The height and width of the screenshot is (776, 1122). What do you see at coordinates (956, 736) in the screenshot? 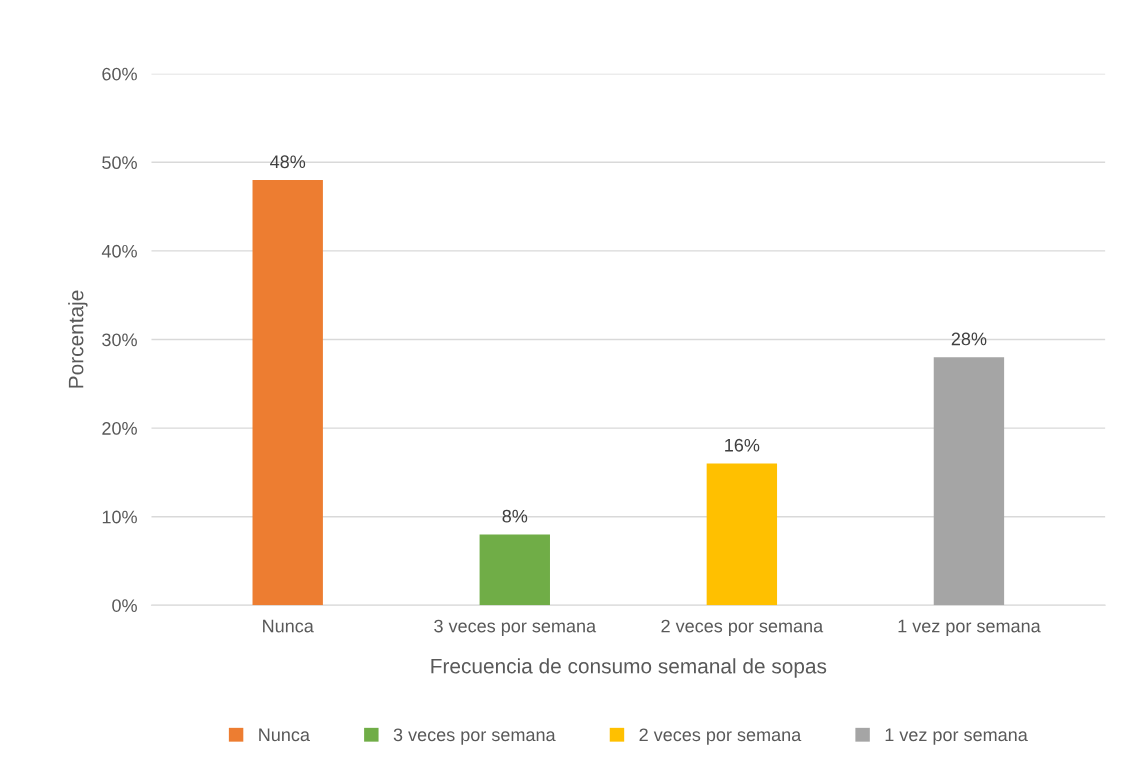
I see `legend-label: 1 vez por semana` at bounding box center [956, 736].